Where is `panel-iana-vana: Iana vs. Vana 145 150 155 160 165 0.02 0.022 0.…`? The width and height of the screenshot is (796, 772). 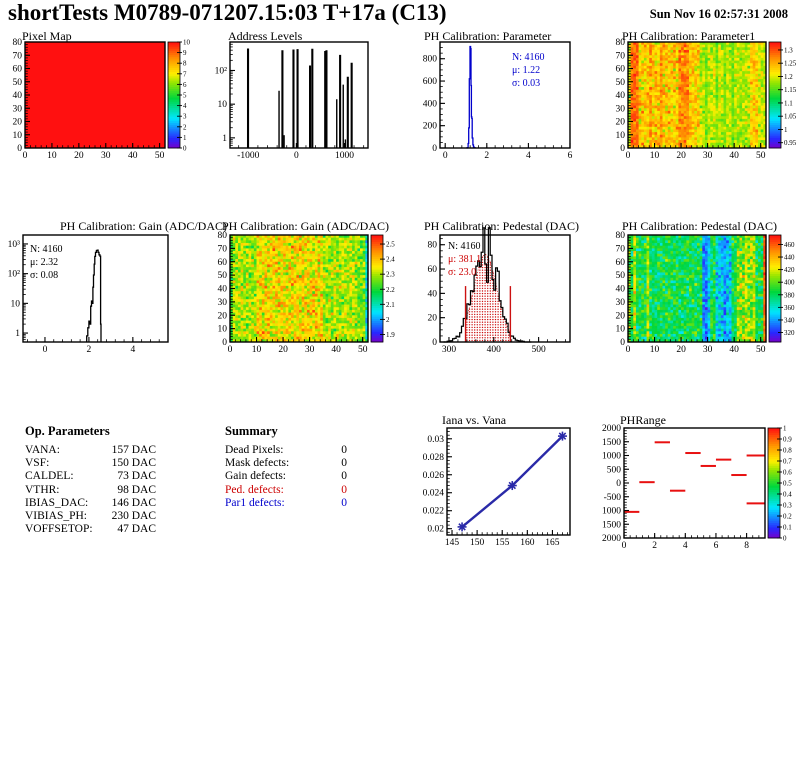
panel-iana-vana: Iana vs. Vana 145 150 155 160 165 0.02 0.022 0.… is located at coordinates (500, 481).